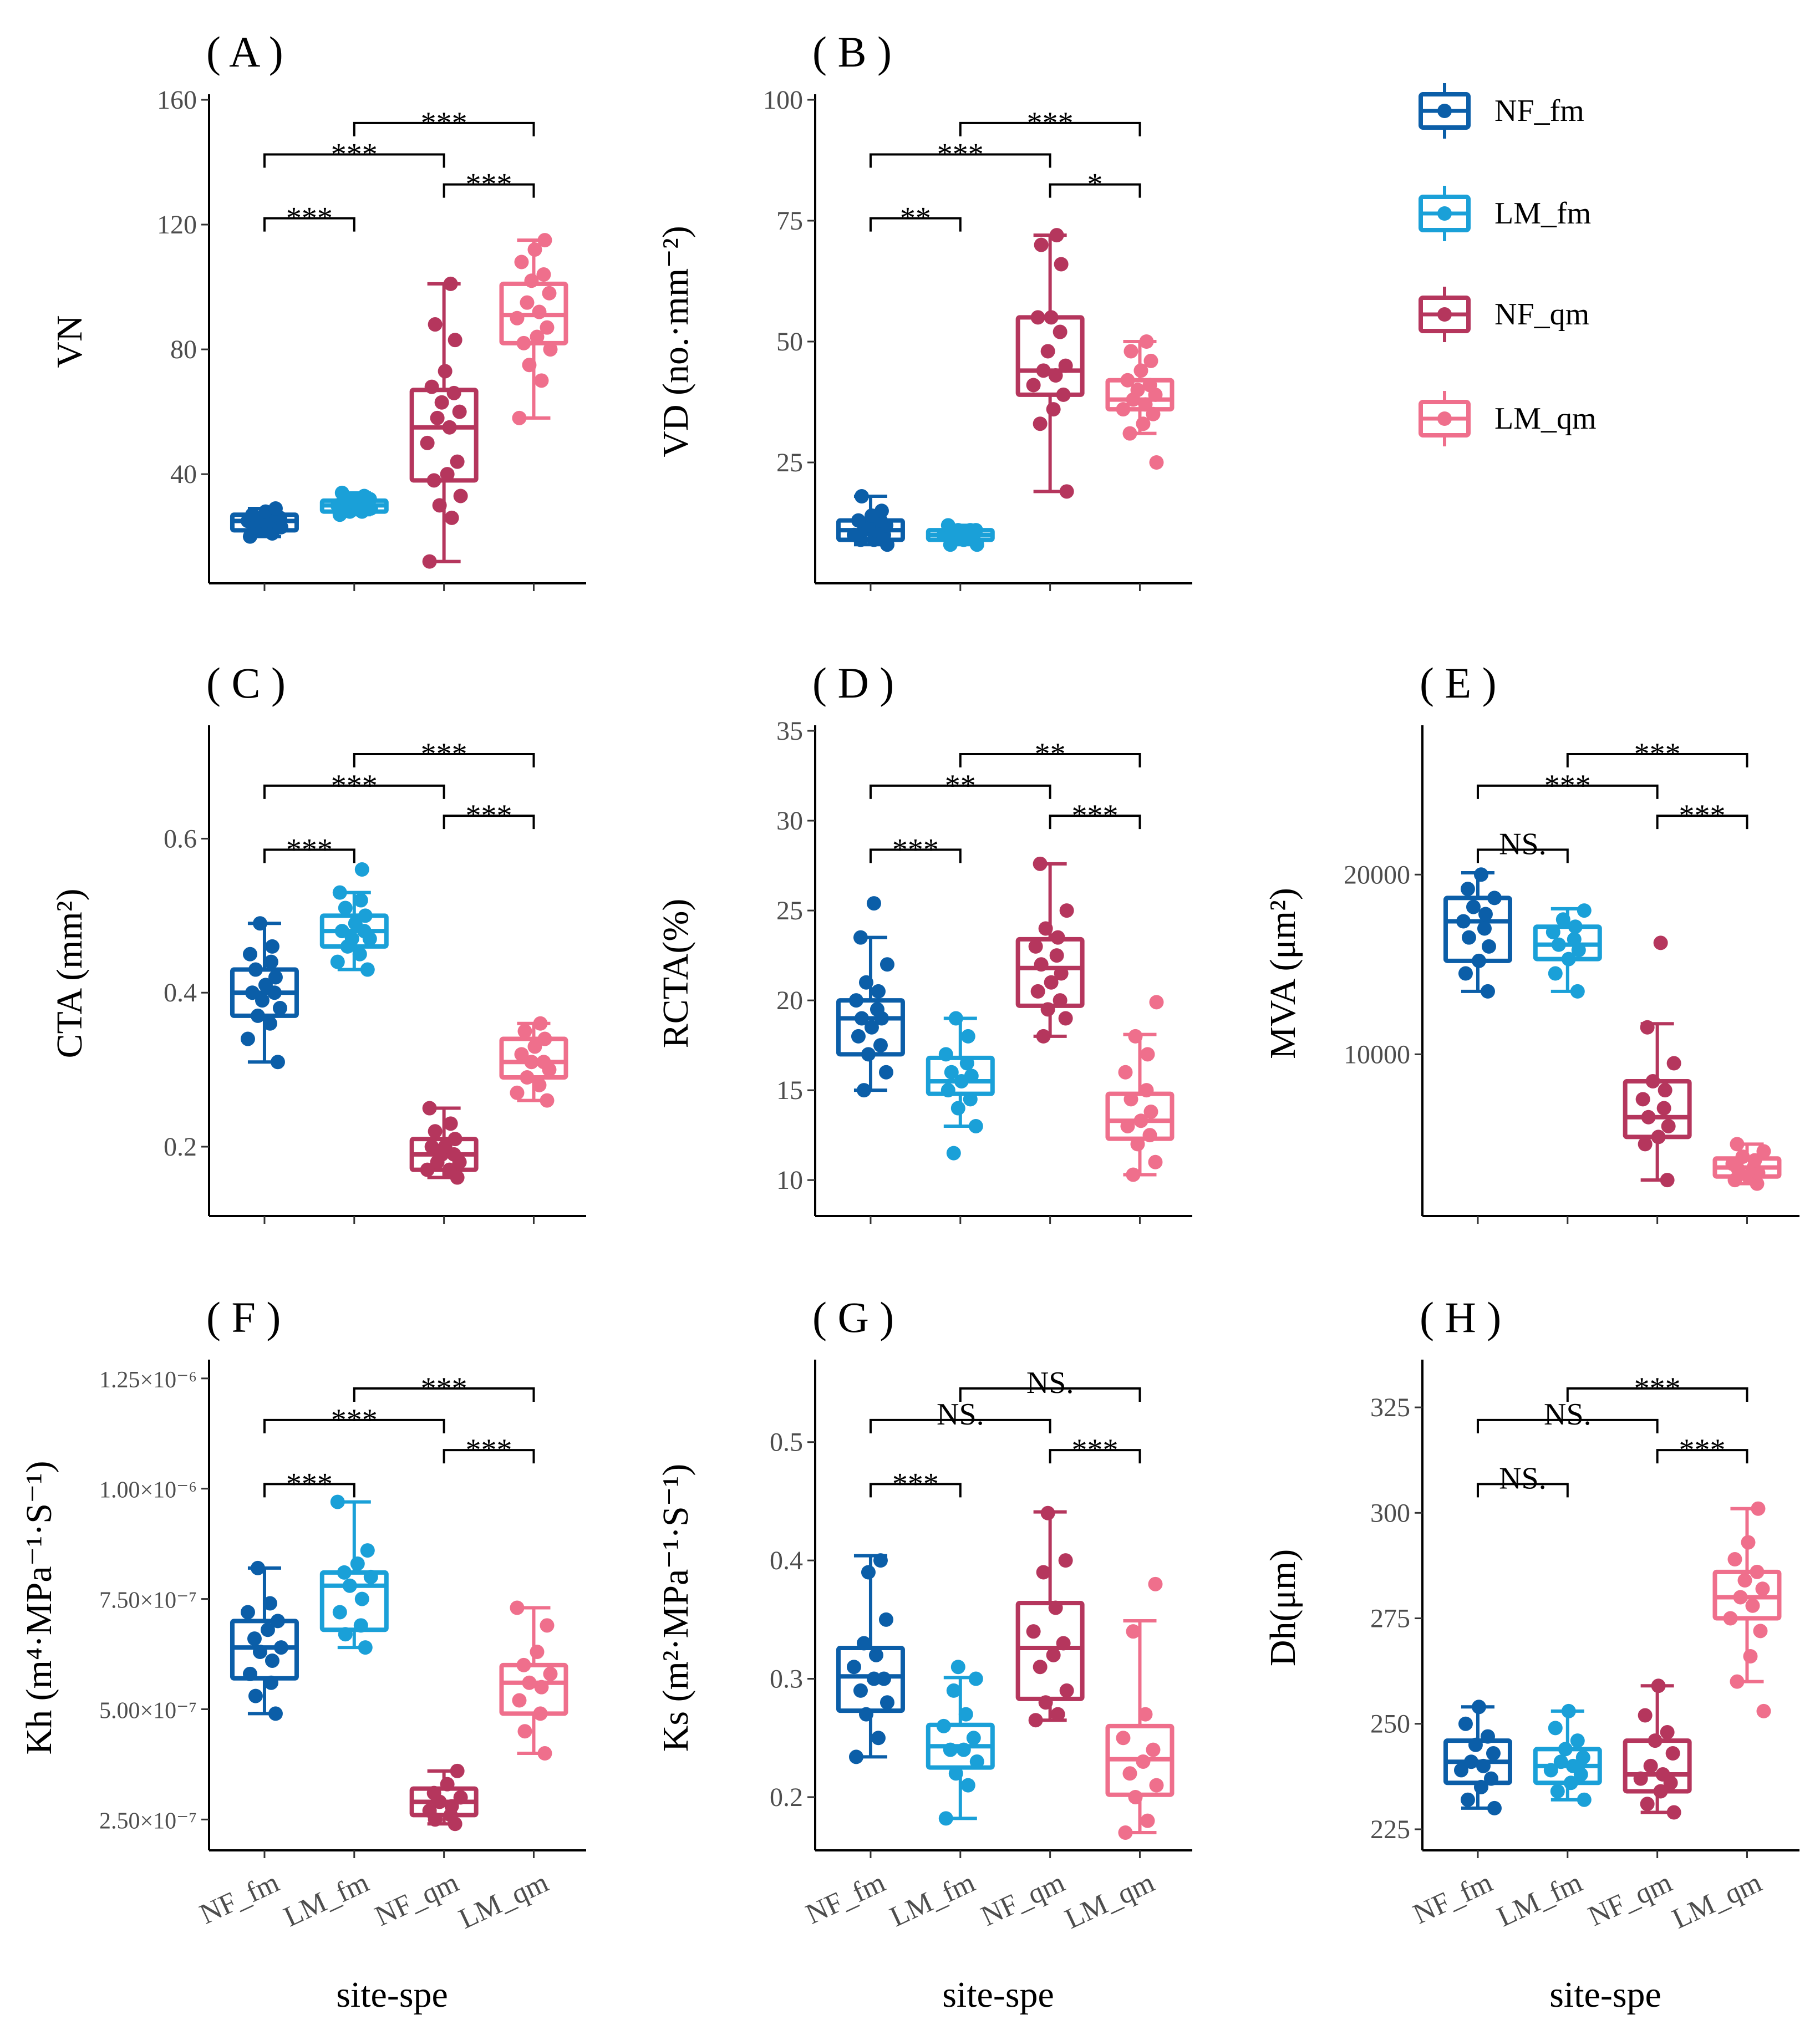 The height and width of the screenshot is (2040, 1820). I want to click on box-nf-fm, so click(870, 997).